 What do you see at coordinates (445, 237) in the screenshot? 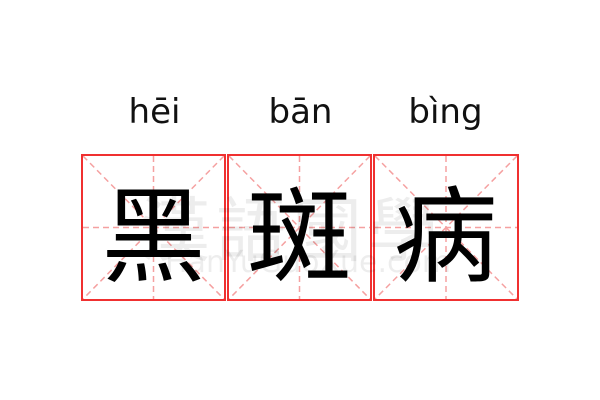
I see `character-2: 病` at bounding box center [445, 237].